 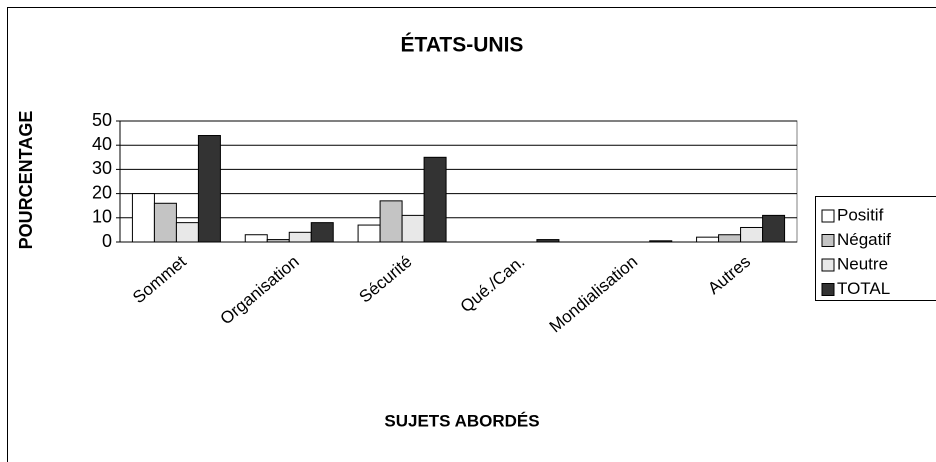 What do you see at coordinates (461, 420) in the screenshot?
I see `x-axis-label: SUJETS ABORDÉS` at bounding box center [461, 420].